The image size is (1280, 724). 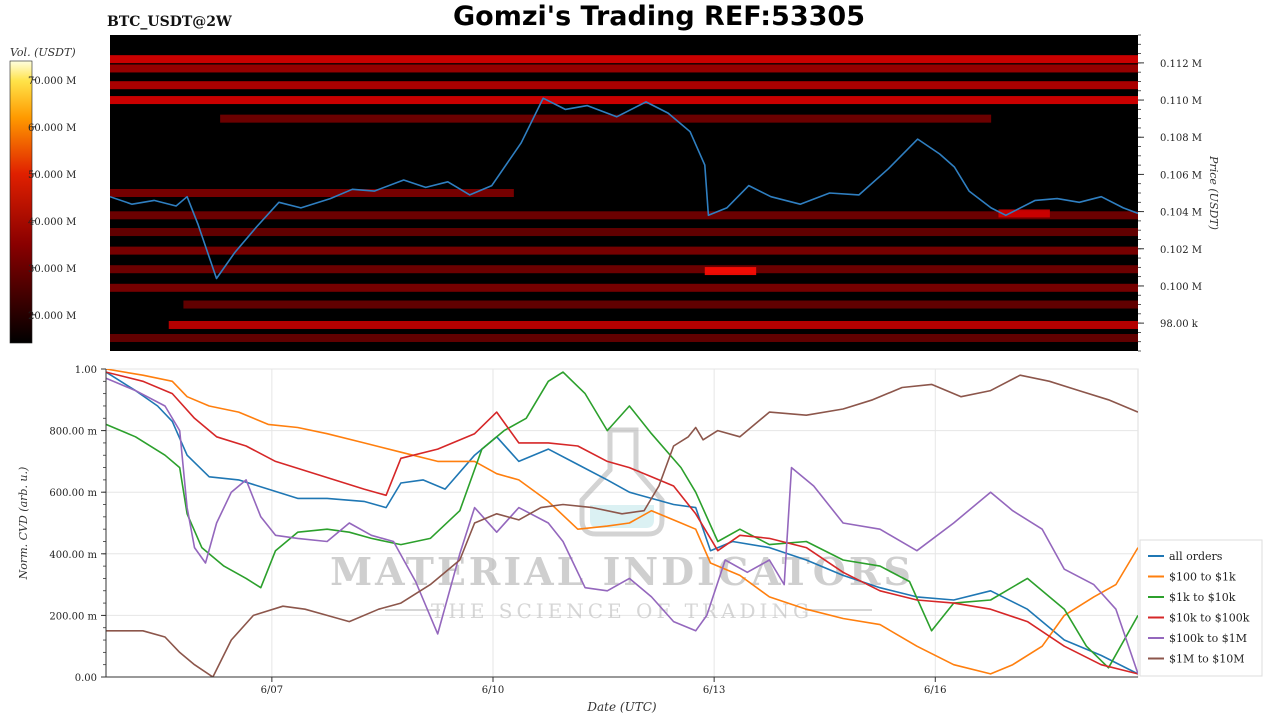 What do you see at coordinates (622, 611) in the screenshot?
I see `watermark-line2: THE SCIENCE OF TRADING` at bounding box center [622, 611].